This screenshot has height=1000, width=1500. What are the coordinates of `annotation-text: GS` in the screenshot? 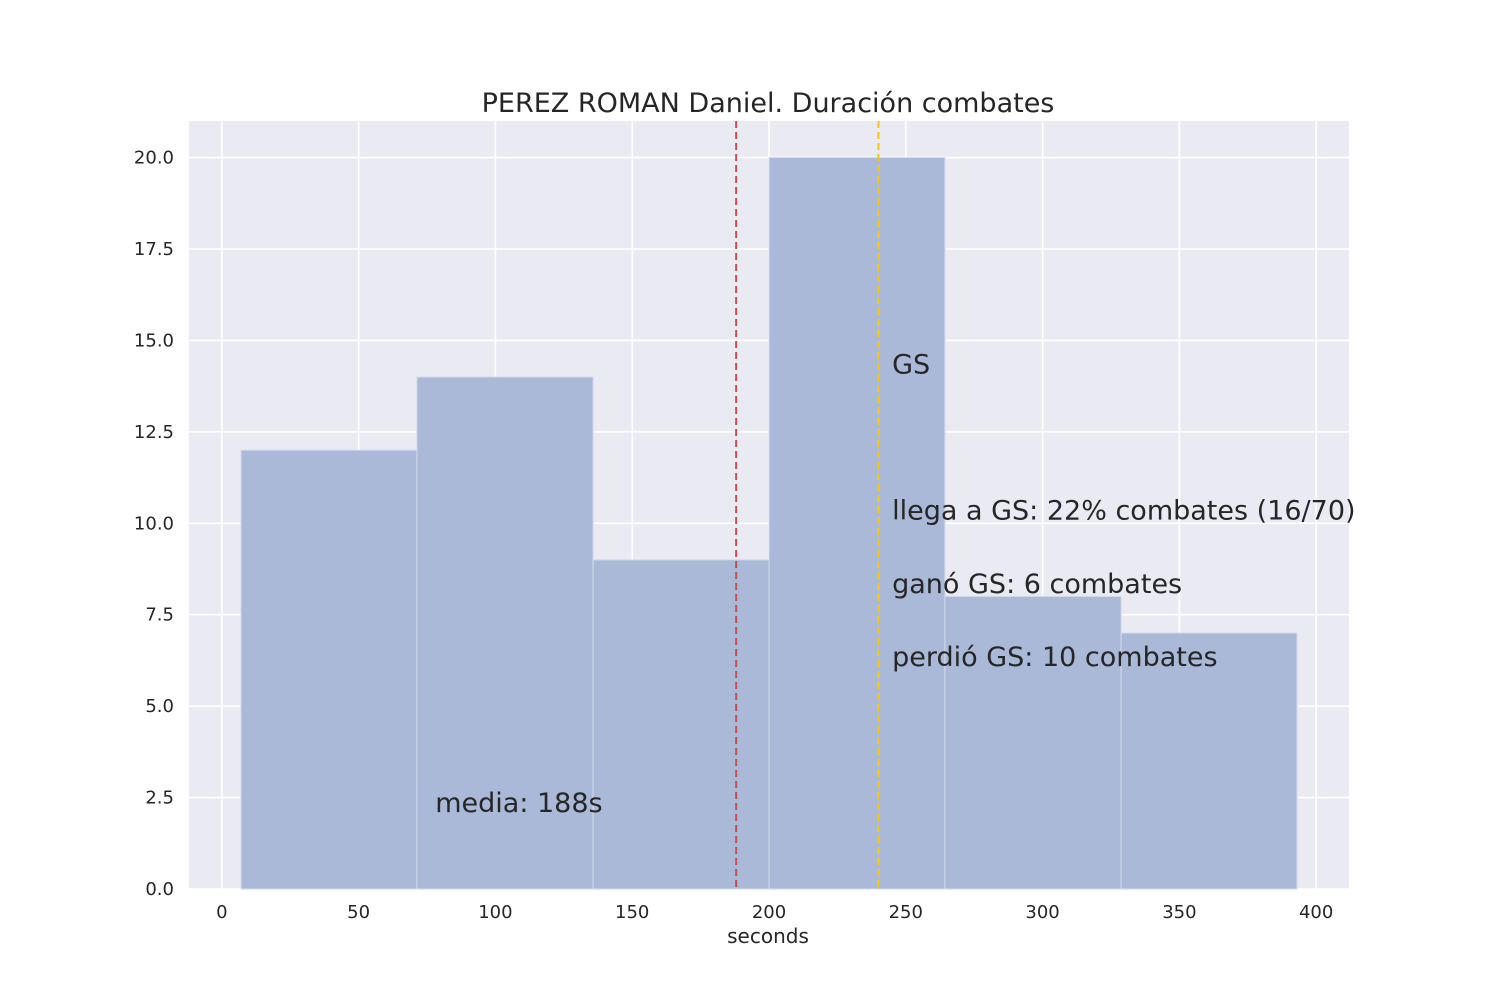 It's located at (911, 364).